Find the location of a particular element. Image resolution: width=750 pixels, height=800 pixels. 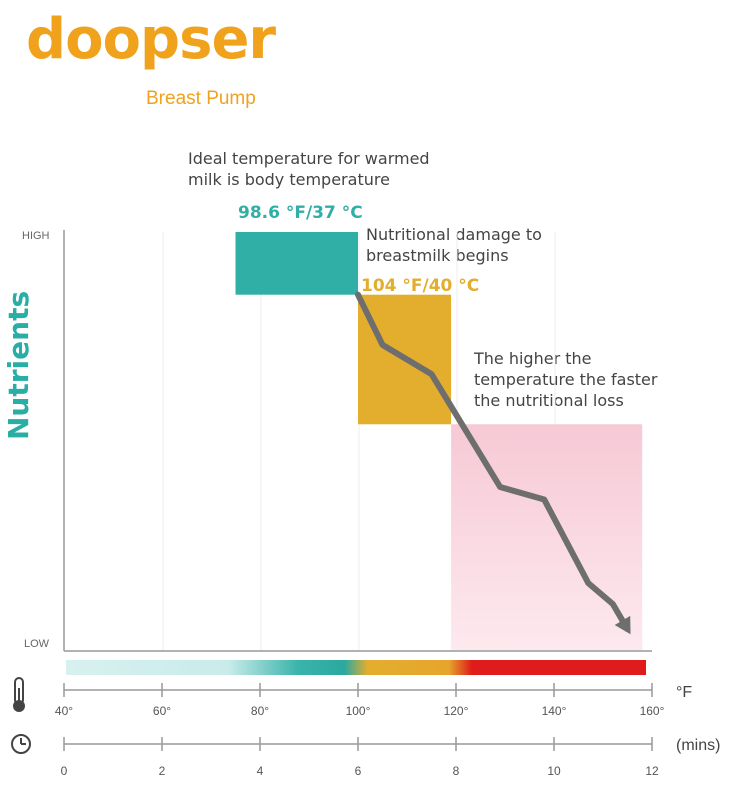

tick-label: 6 is located at coordinates (358, 771).